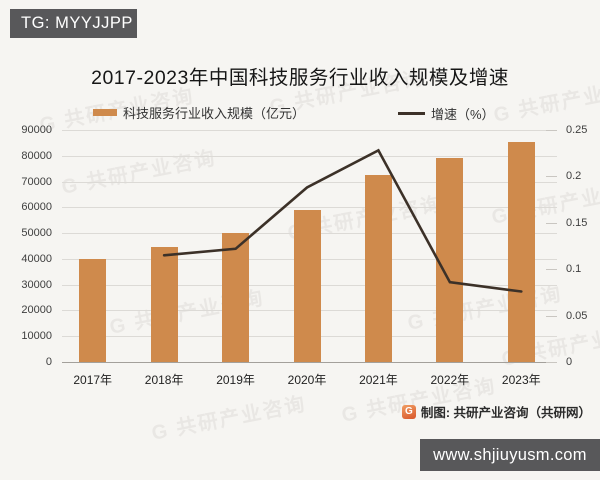 The height and width of the screenshot is (480, 600). What do you see at coordinates (521, 380) in the screenshot?
I see `x-axis-label: 2023年` at bounding box center [521, 380].